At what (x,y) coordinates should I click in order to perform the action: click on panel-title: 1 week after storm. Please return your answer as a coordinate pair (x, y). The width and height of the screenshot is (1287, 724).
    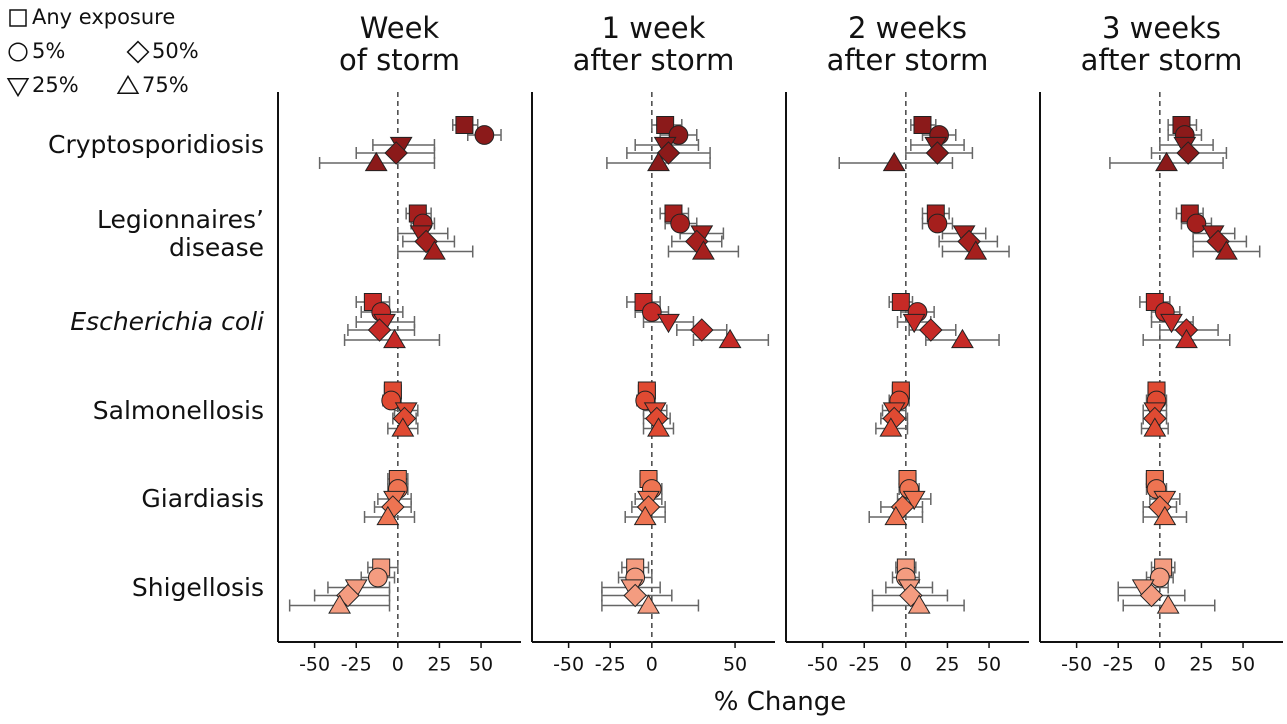
    Looking at the image, I should click on (653, 44).